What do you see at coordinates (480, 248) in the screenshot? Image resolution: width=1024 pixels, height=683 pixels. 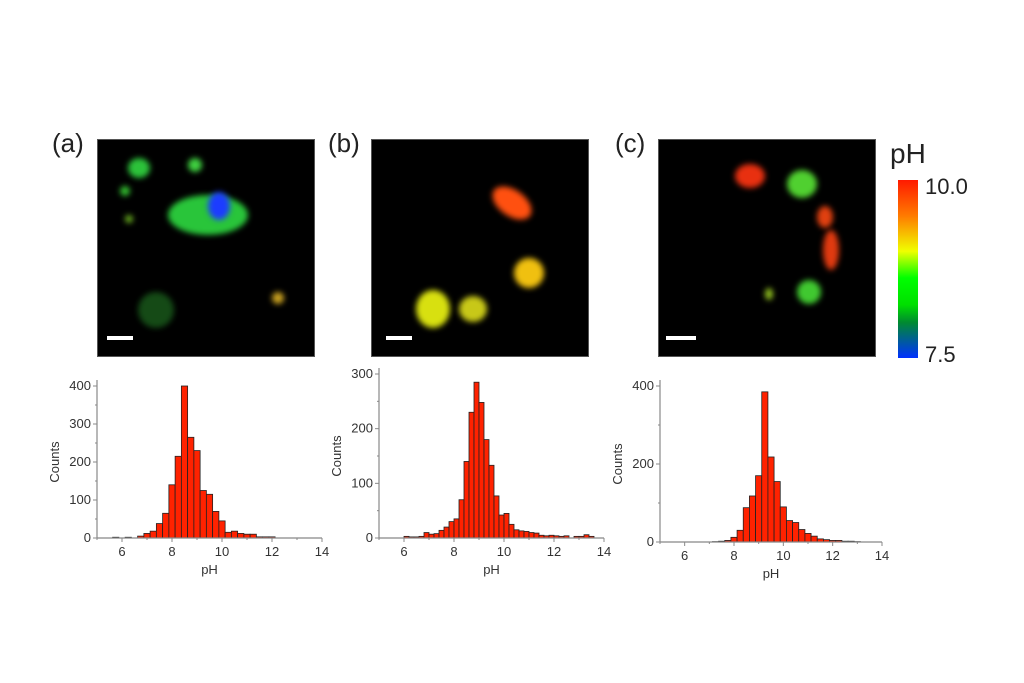 I see `microscopy-image-b` at bounding box center [480, 248].